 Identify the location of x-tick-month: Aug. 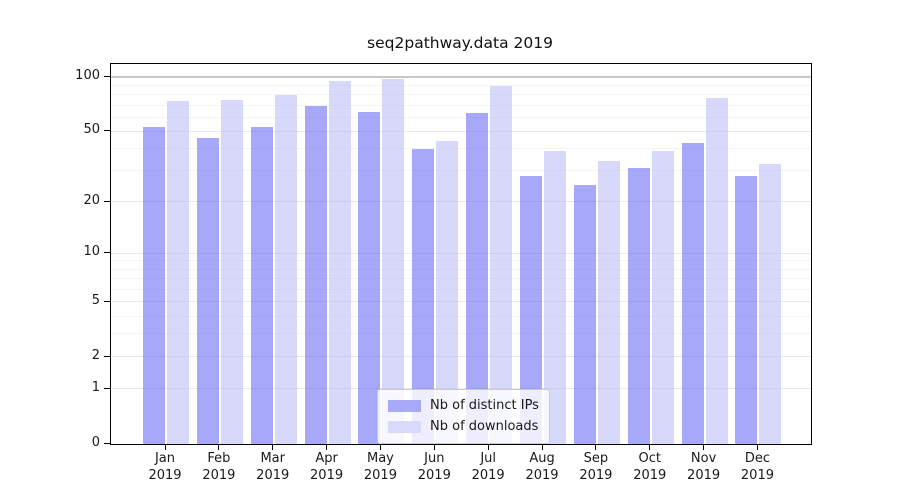
(542, 458).